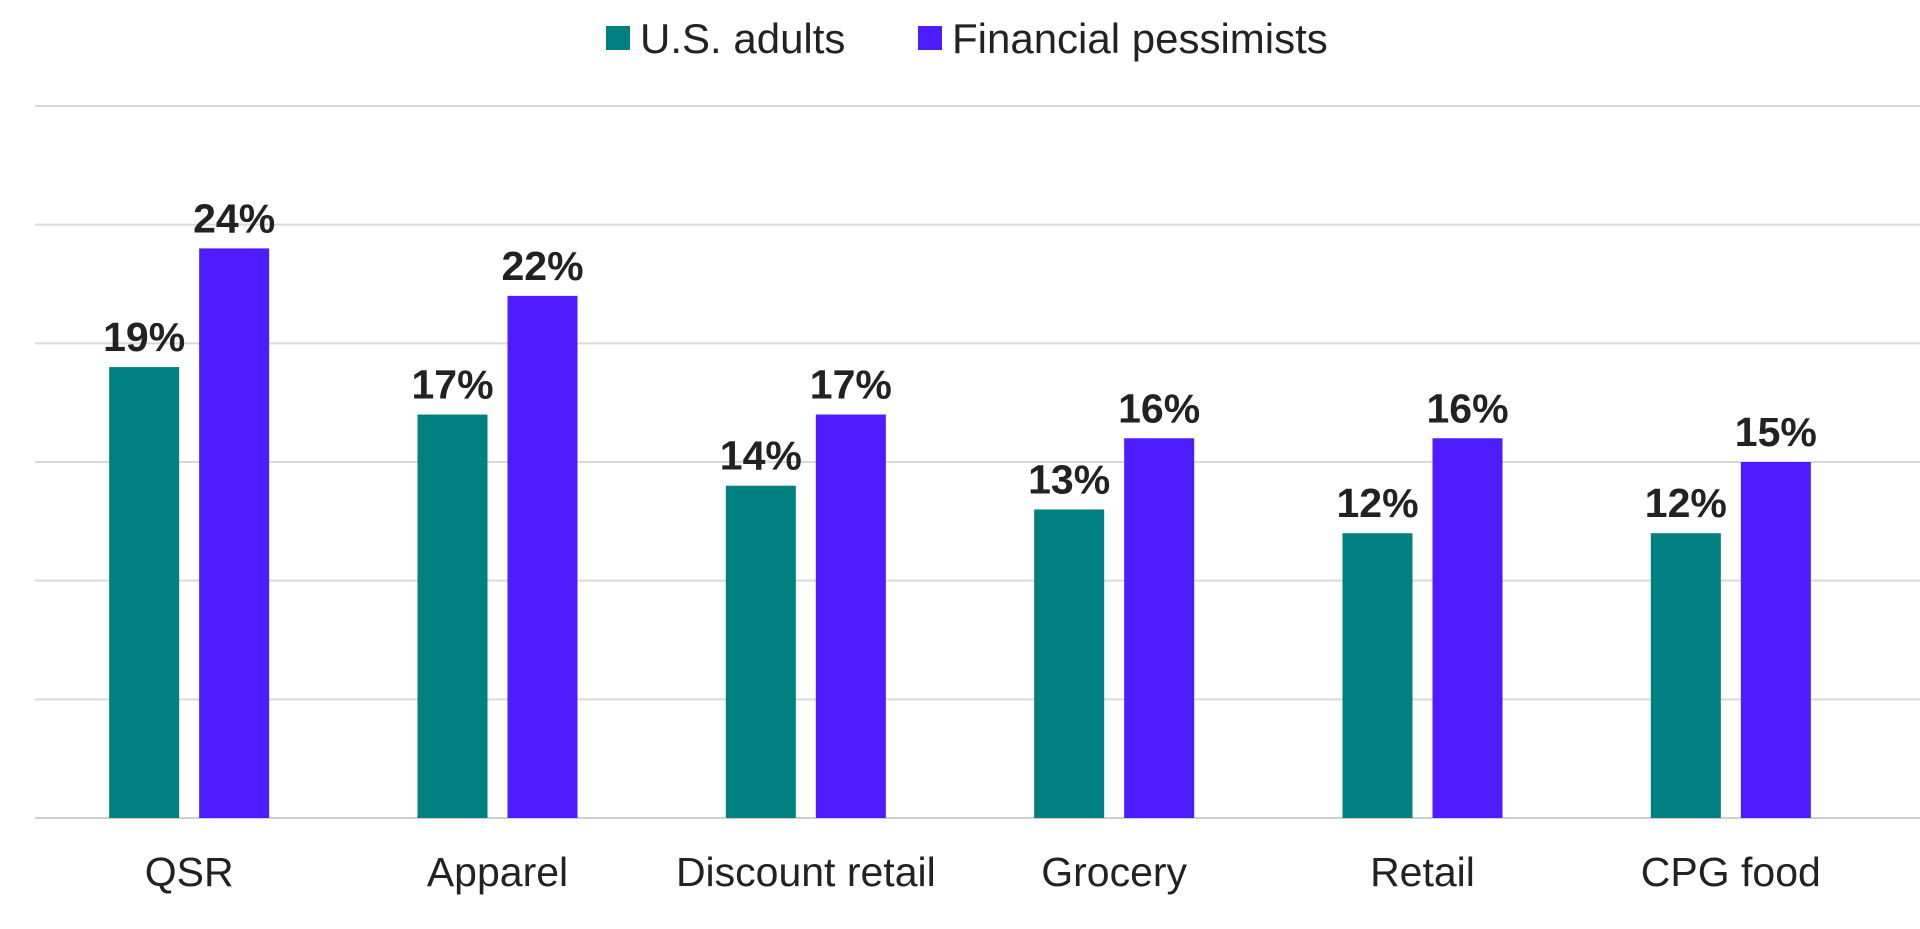  What do you see at coordinates (742, 38) in the screenshot?
I see `legend-label-us-adults: U.S. adults` at bounding box center [742, 38].